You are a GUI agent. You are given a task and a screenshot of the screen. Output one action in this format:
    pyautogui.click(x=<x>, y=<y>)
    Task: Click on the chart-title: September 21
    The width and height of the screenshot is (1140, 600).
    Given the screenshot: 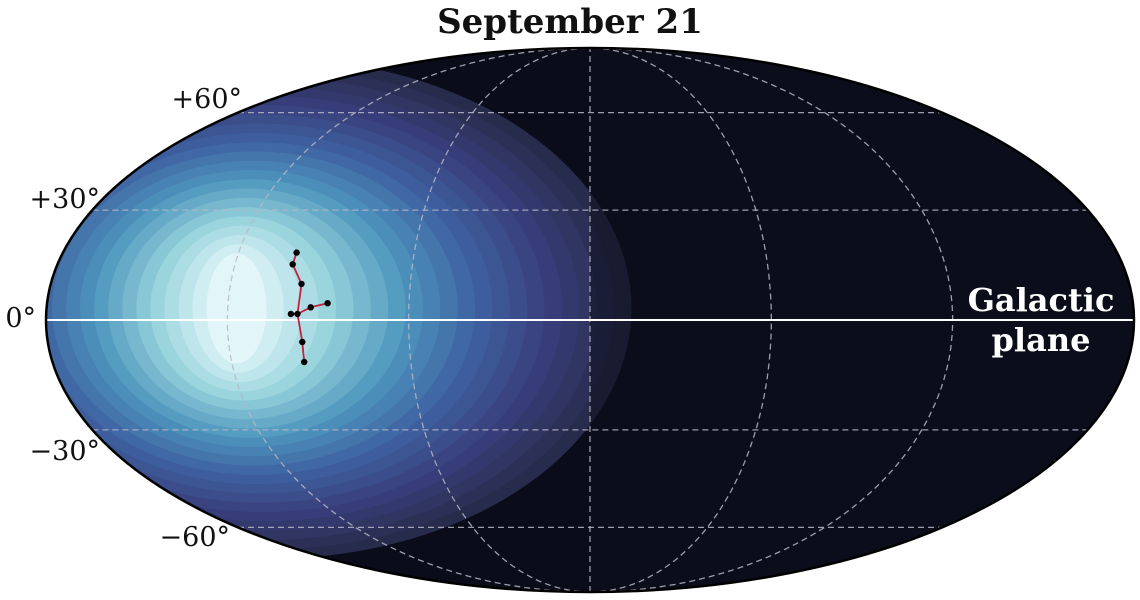 What is the action you would take?
    pyautogui.click(x=570, y=22)
    